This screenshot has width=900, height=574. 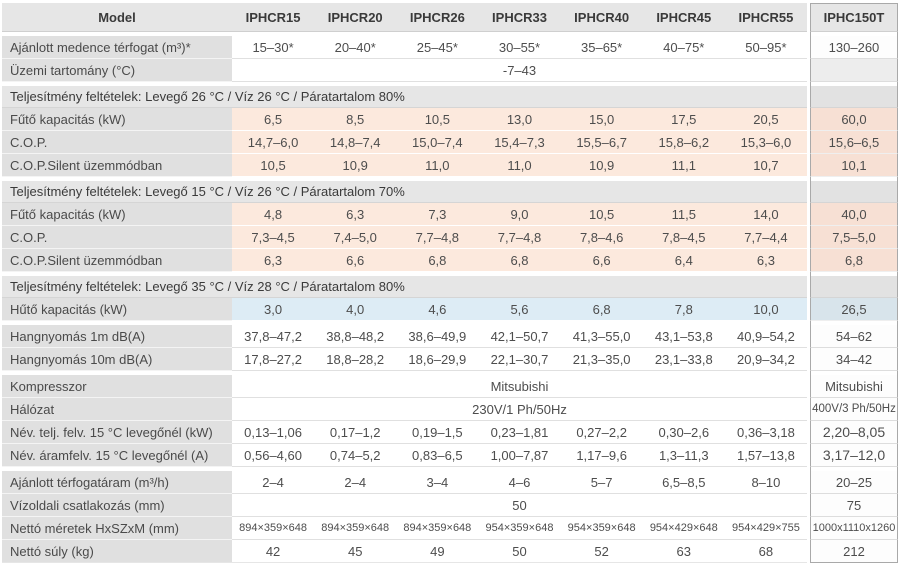 What do you see at coordinates (355, 237) in the screenshot?
I see `cell: 7,4–5,0` at bounding box center [355, 237].